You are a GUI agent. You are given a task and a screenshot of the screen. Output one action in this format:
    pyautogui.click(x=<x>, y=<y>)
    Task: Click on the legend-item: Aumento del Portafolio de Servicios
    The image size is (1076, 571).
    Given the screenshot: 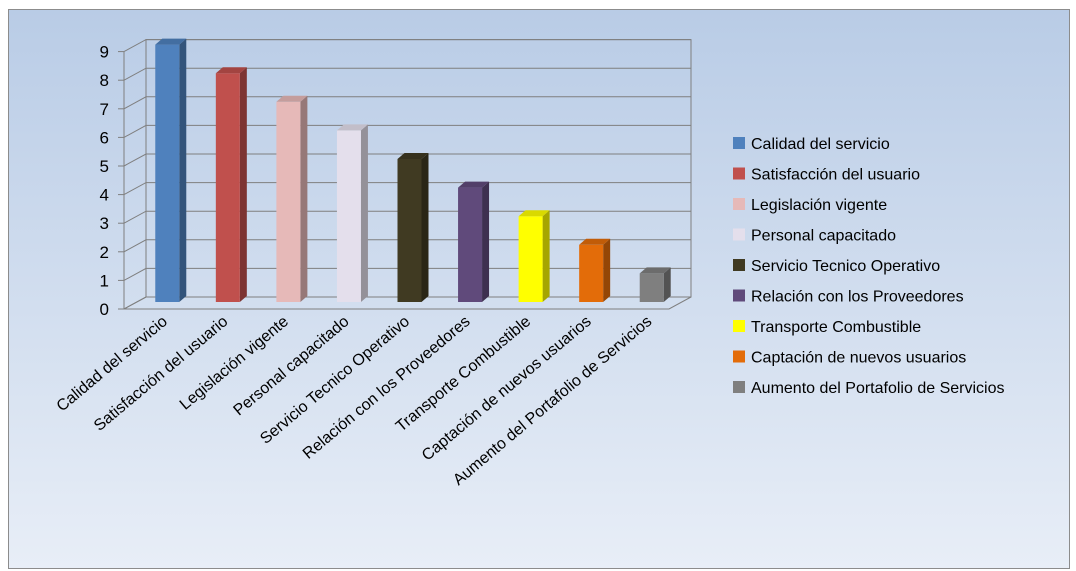 What is the action you would take?
    pyautogui.click(x=868, y=388)
    